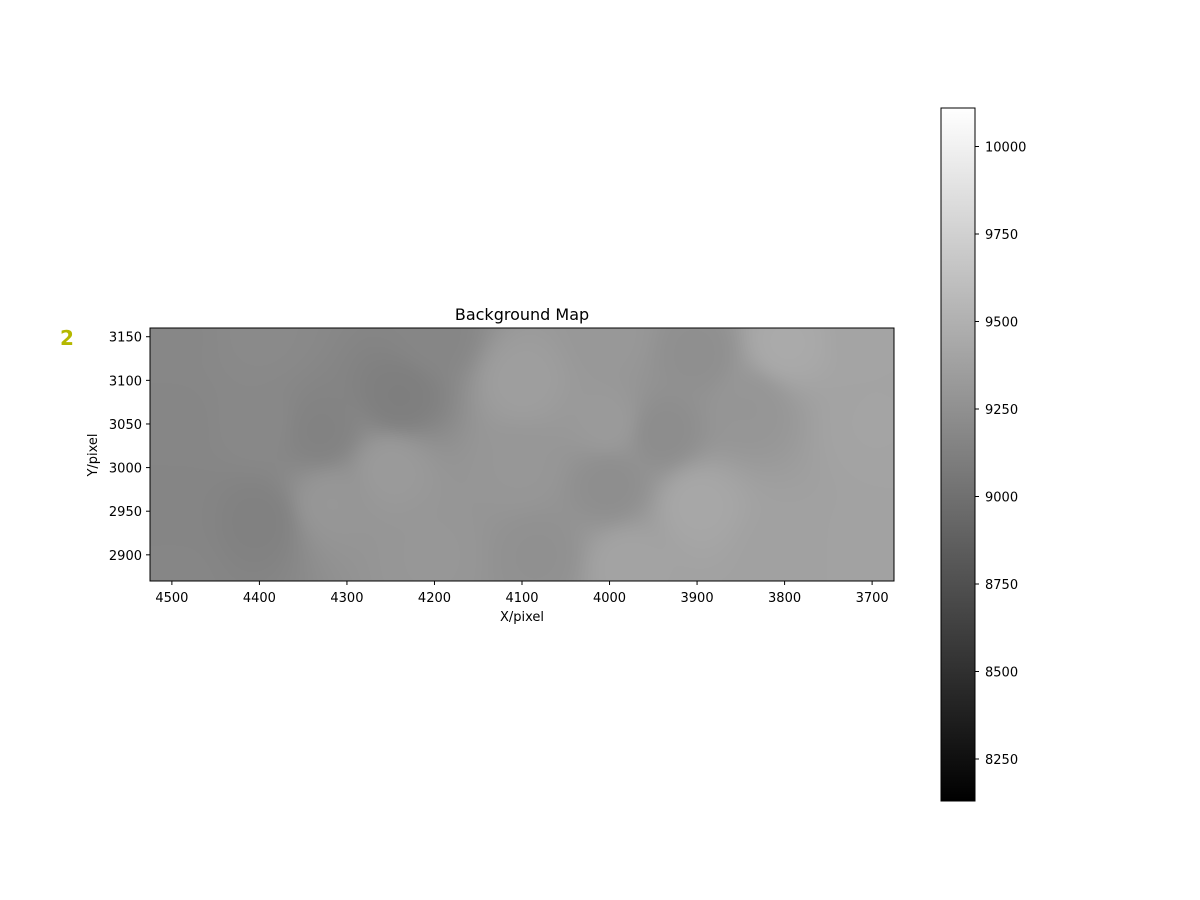 The image size is (1200, 900). What do you see at coordinates (521, 598) in the screenshot?
I see `x-tick-label: 4100` at bounding box center [521, 598].